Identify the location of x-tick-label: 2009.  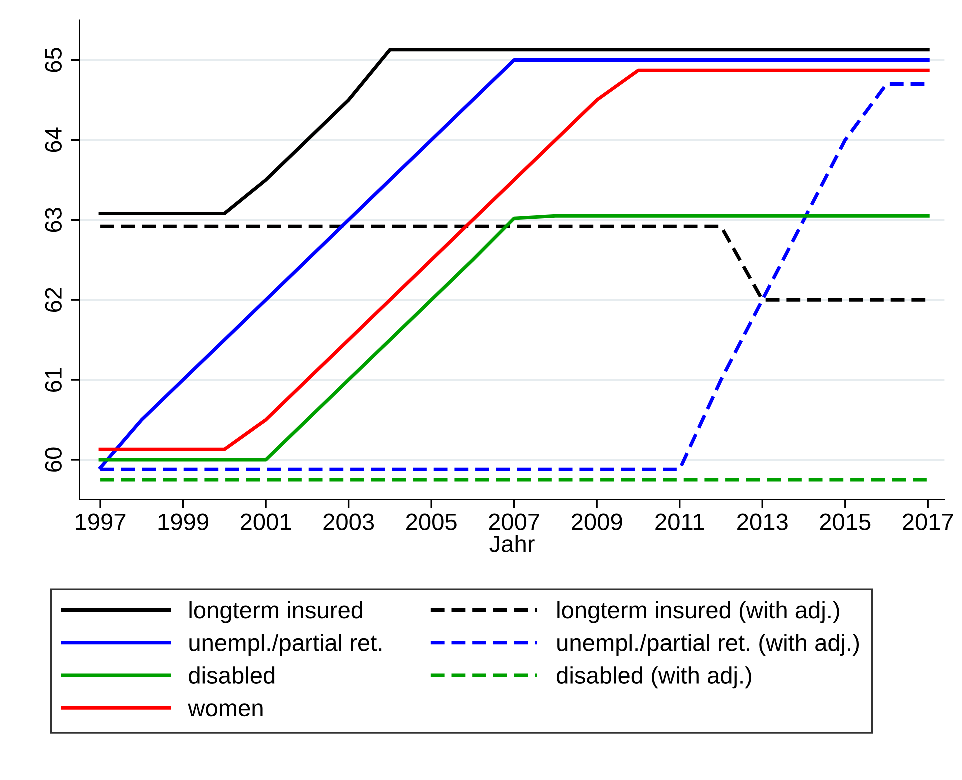
(597, 522).